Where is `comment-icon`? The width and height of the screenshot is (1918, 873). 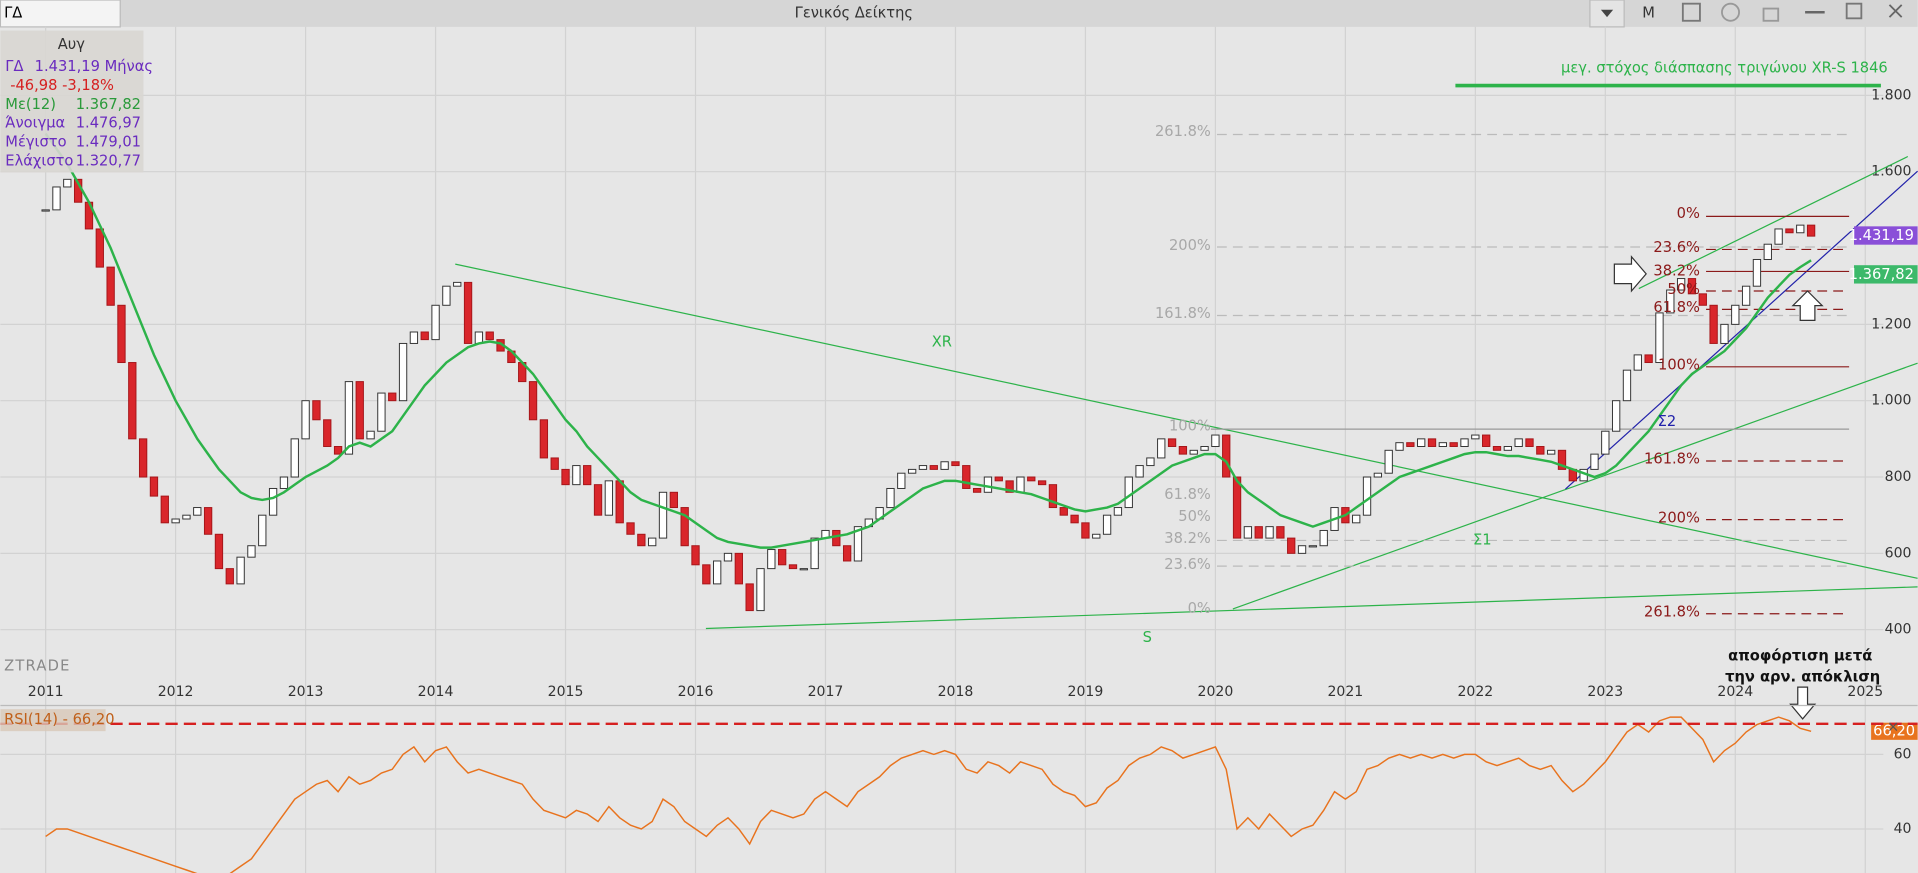
comment-icon is located at coordinates (1730, 12).